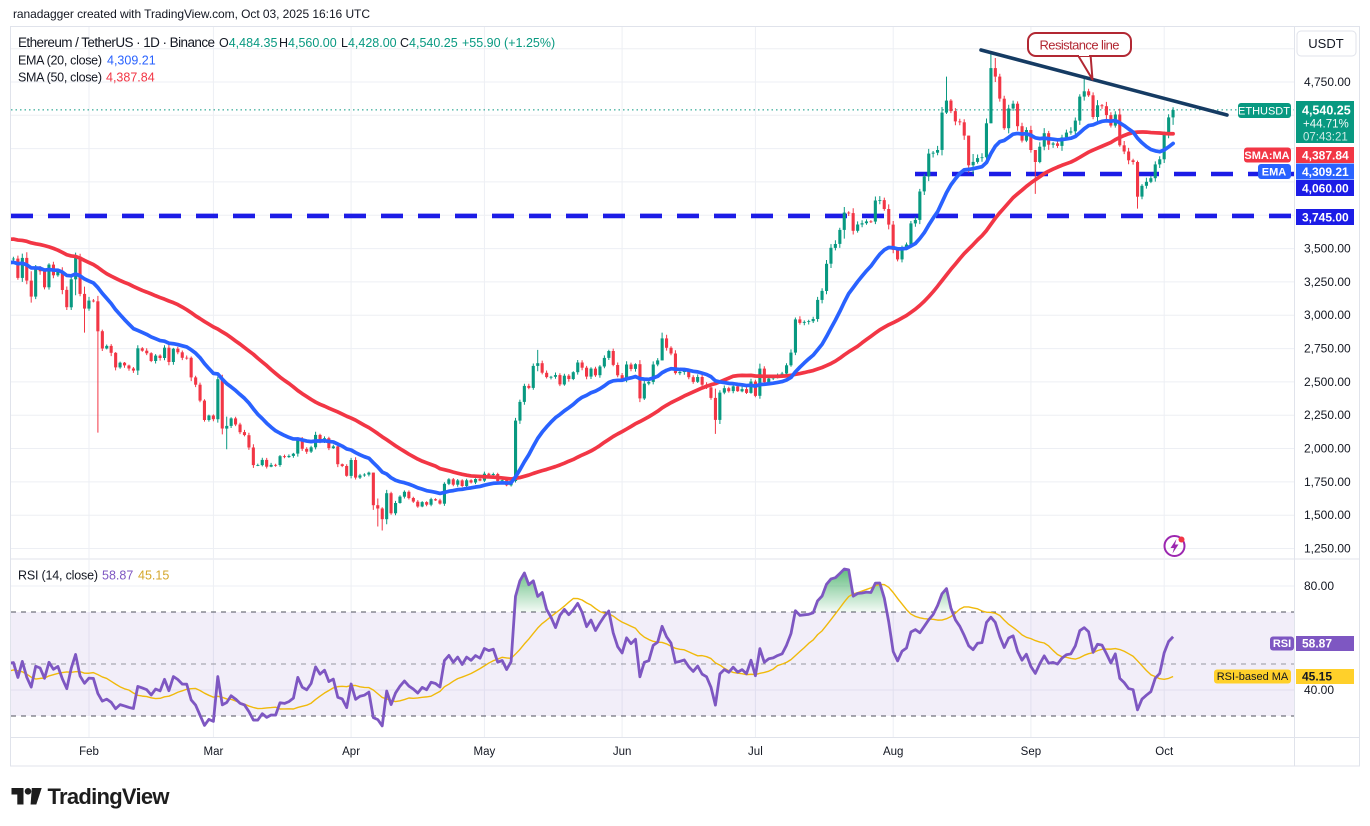 Image resolution: width=1370 pixels, height=826 pixels. I want to click on svg-text: 2,500.00, so click(1327, 382).